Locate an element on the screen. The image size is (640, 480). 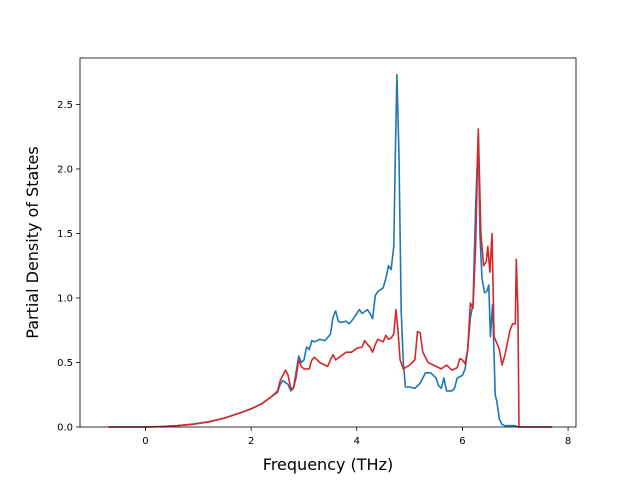
x-tick-label: 8 is located at coordinates (568, 441).